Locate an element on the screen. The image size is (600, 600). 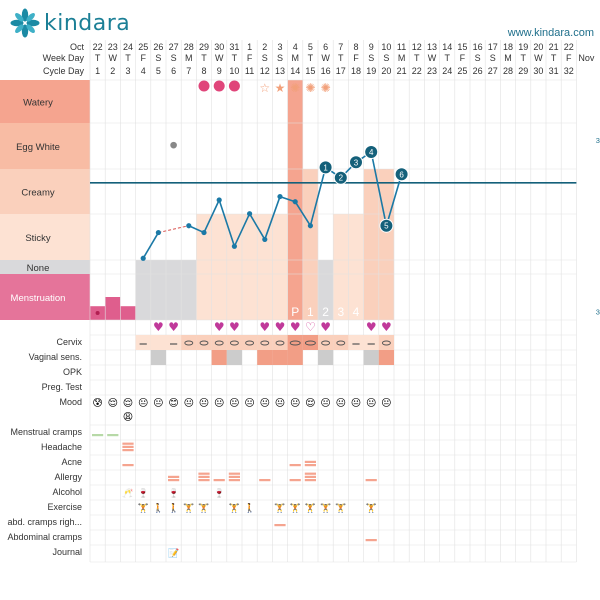
brand-name: kindara is located at coordinates (87, 23).